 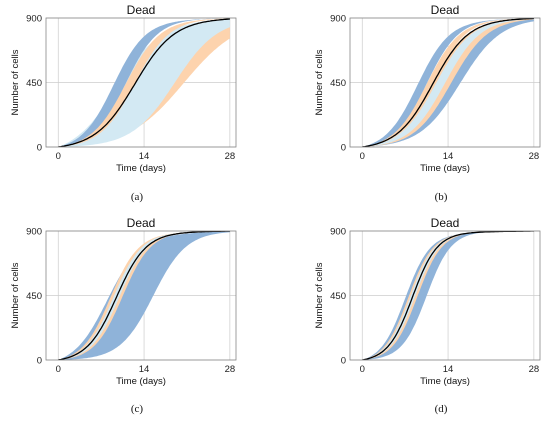 I want to click on panel-caption: (d), so click(x=441, y=409).